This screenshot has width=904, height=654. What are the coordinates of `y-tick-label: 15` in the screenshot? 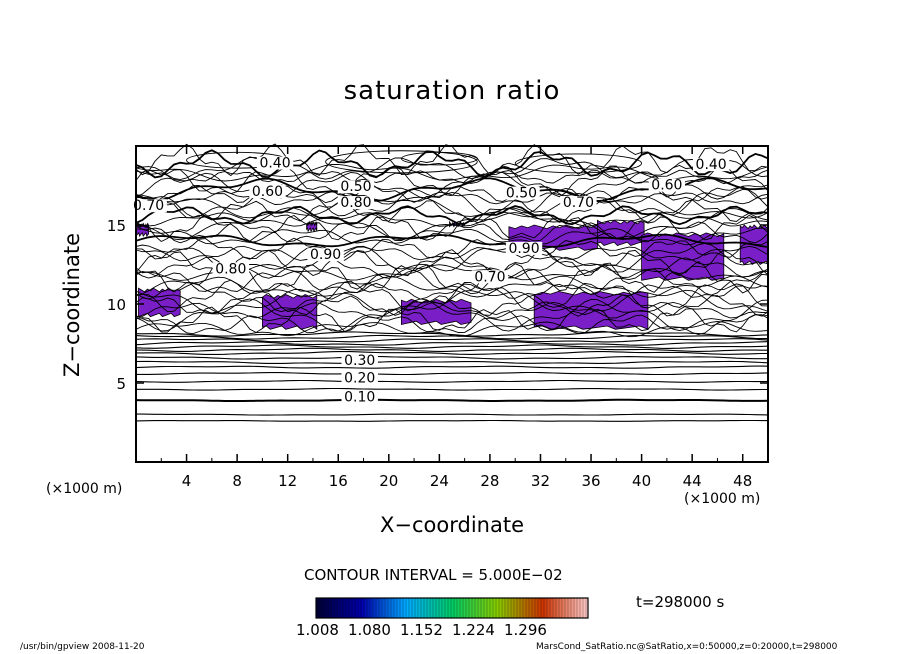 It's located at (116, 226).